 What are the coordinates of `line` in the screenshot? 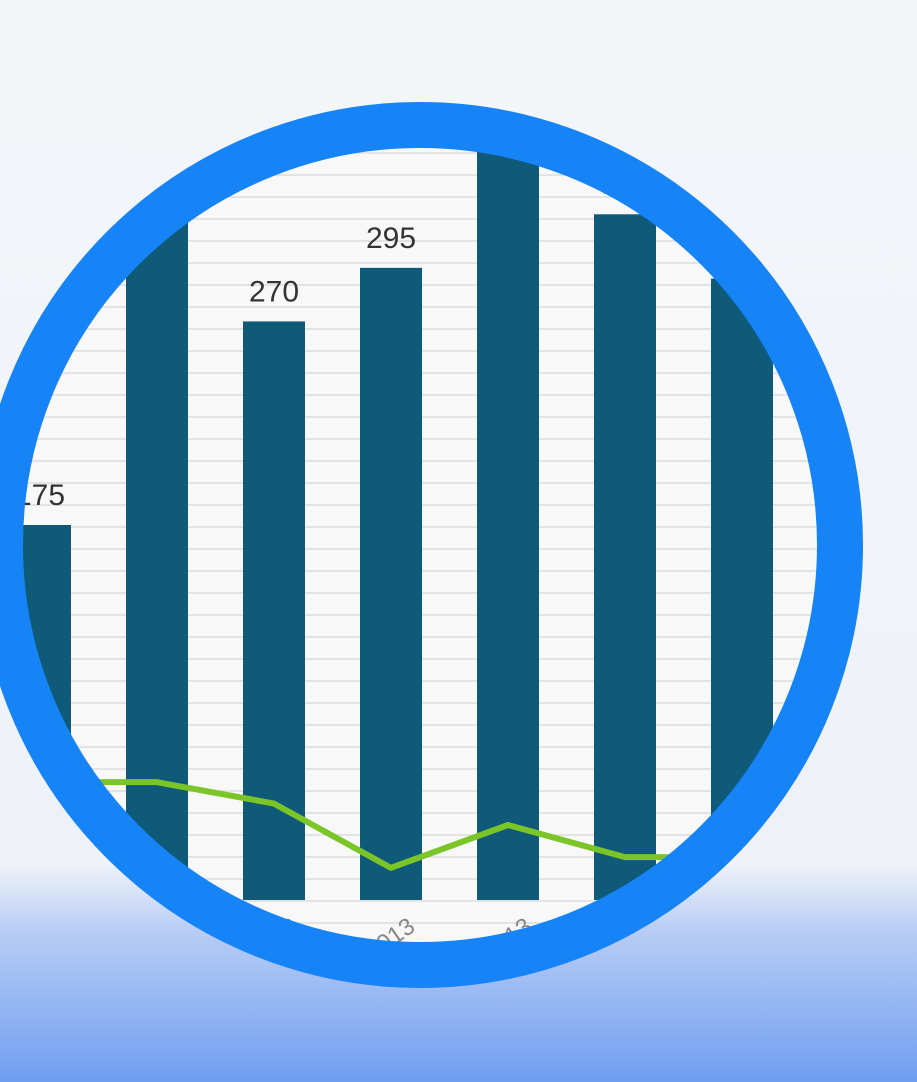 It's located at (391, 825).